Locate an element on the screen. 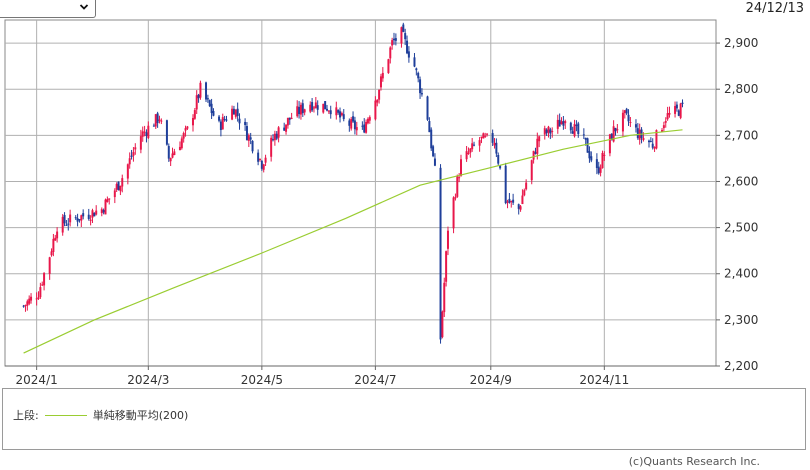 The height and width of the screenshot is (470, 810). y-tick-label: 2,200 is located at coordinates (741, 366).